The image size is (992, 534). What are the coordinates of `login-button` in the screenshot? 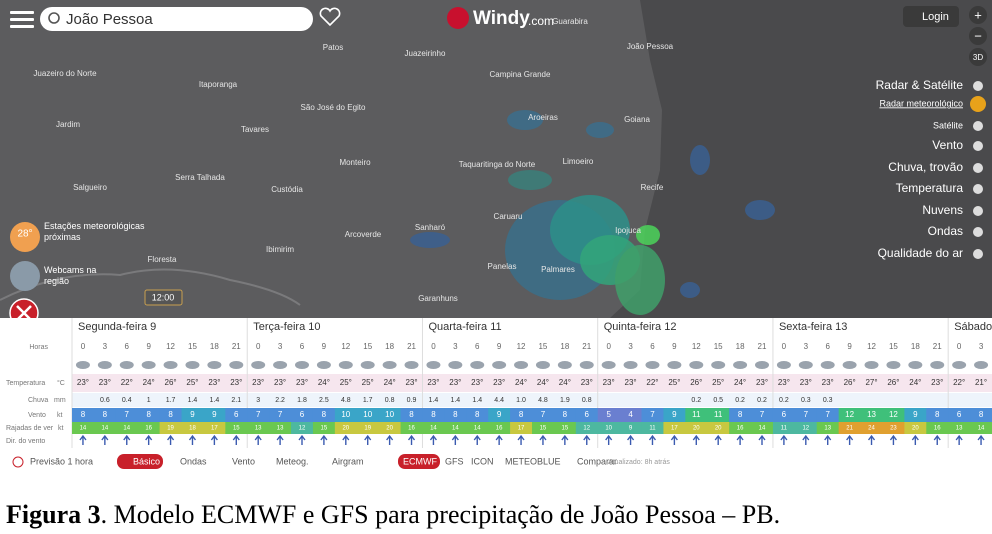 It's located at (931, 16).